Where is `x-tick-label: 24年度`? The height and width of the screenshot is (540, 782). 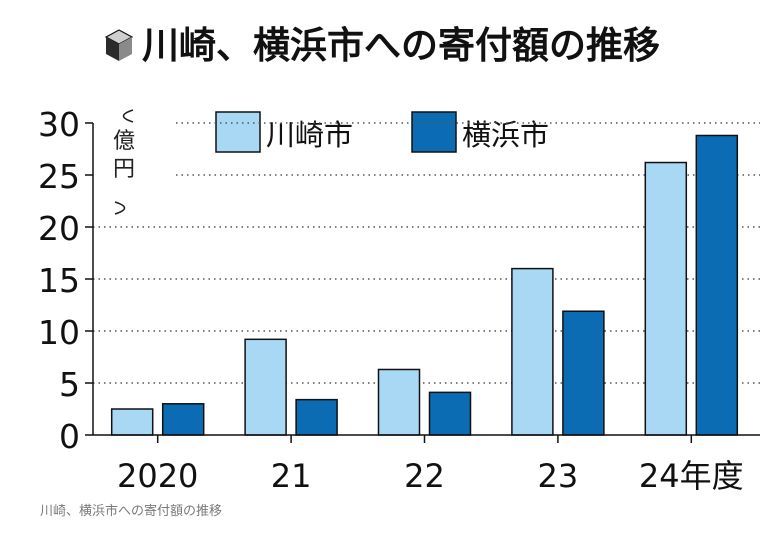
x-tick-label: 24年度 is located at coordinates (691, 476).